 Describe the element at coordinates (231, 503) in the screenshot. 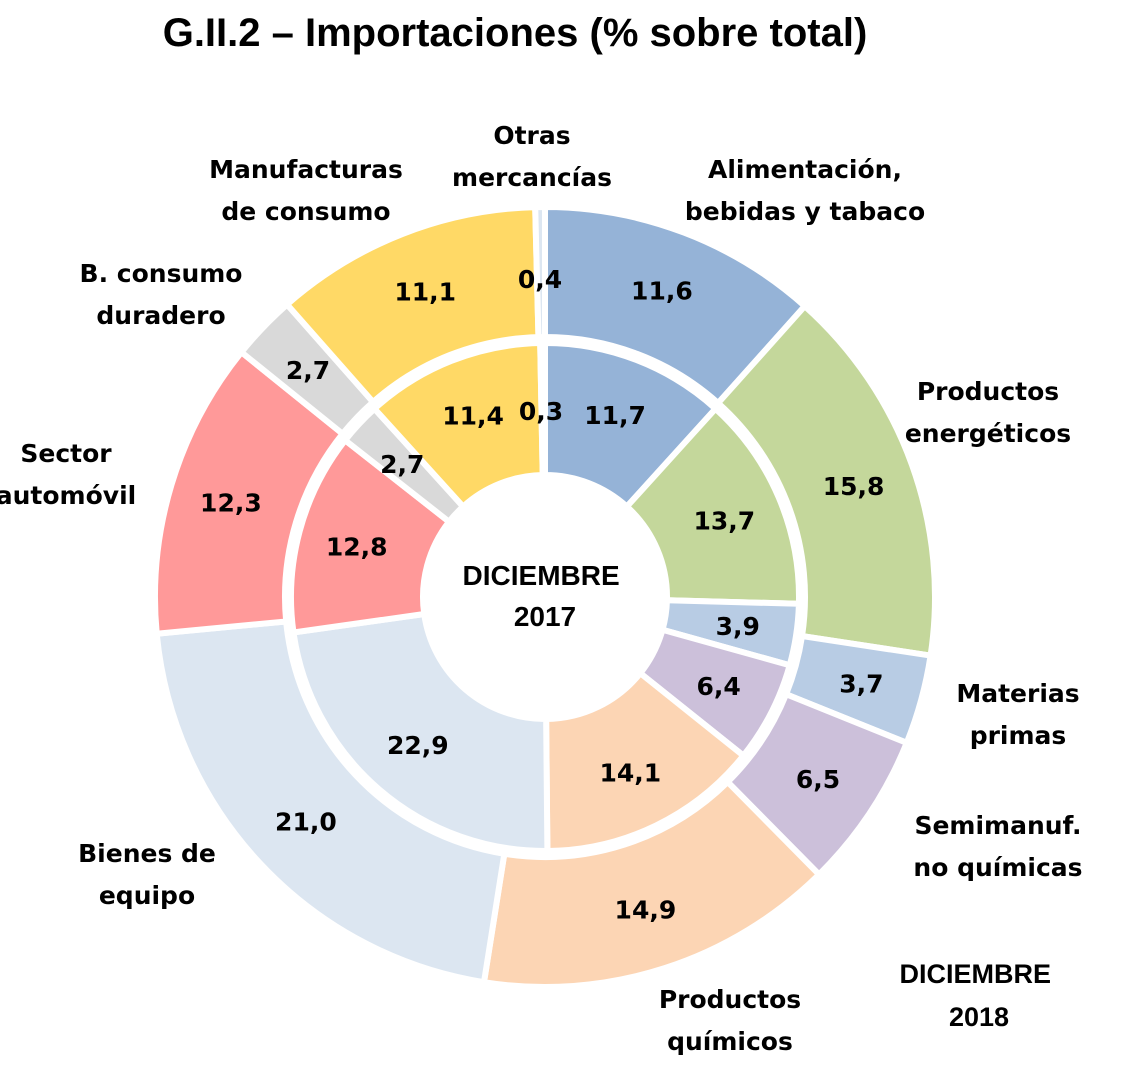

I see `outer-value-label-sector-automovil: 12,3` at that location.